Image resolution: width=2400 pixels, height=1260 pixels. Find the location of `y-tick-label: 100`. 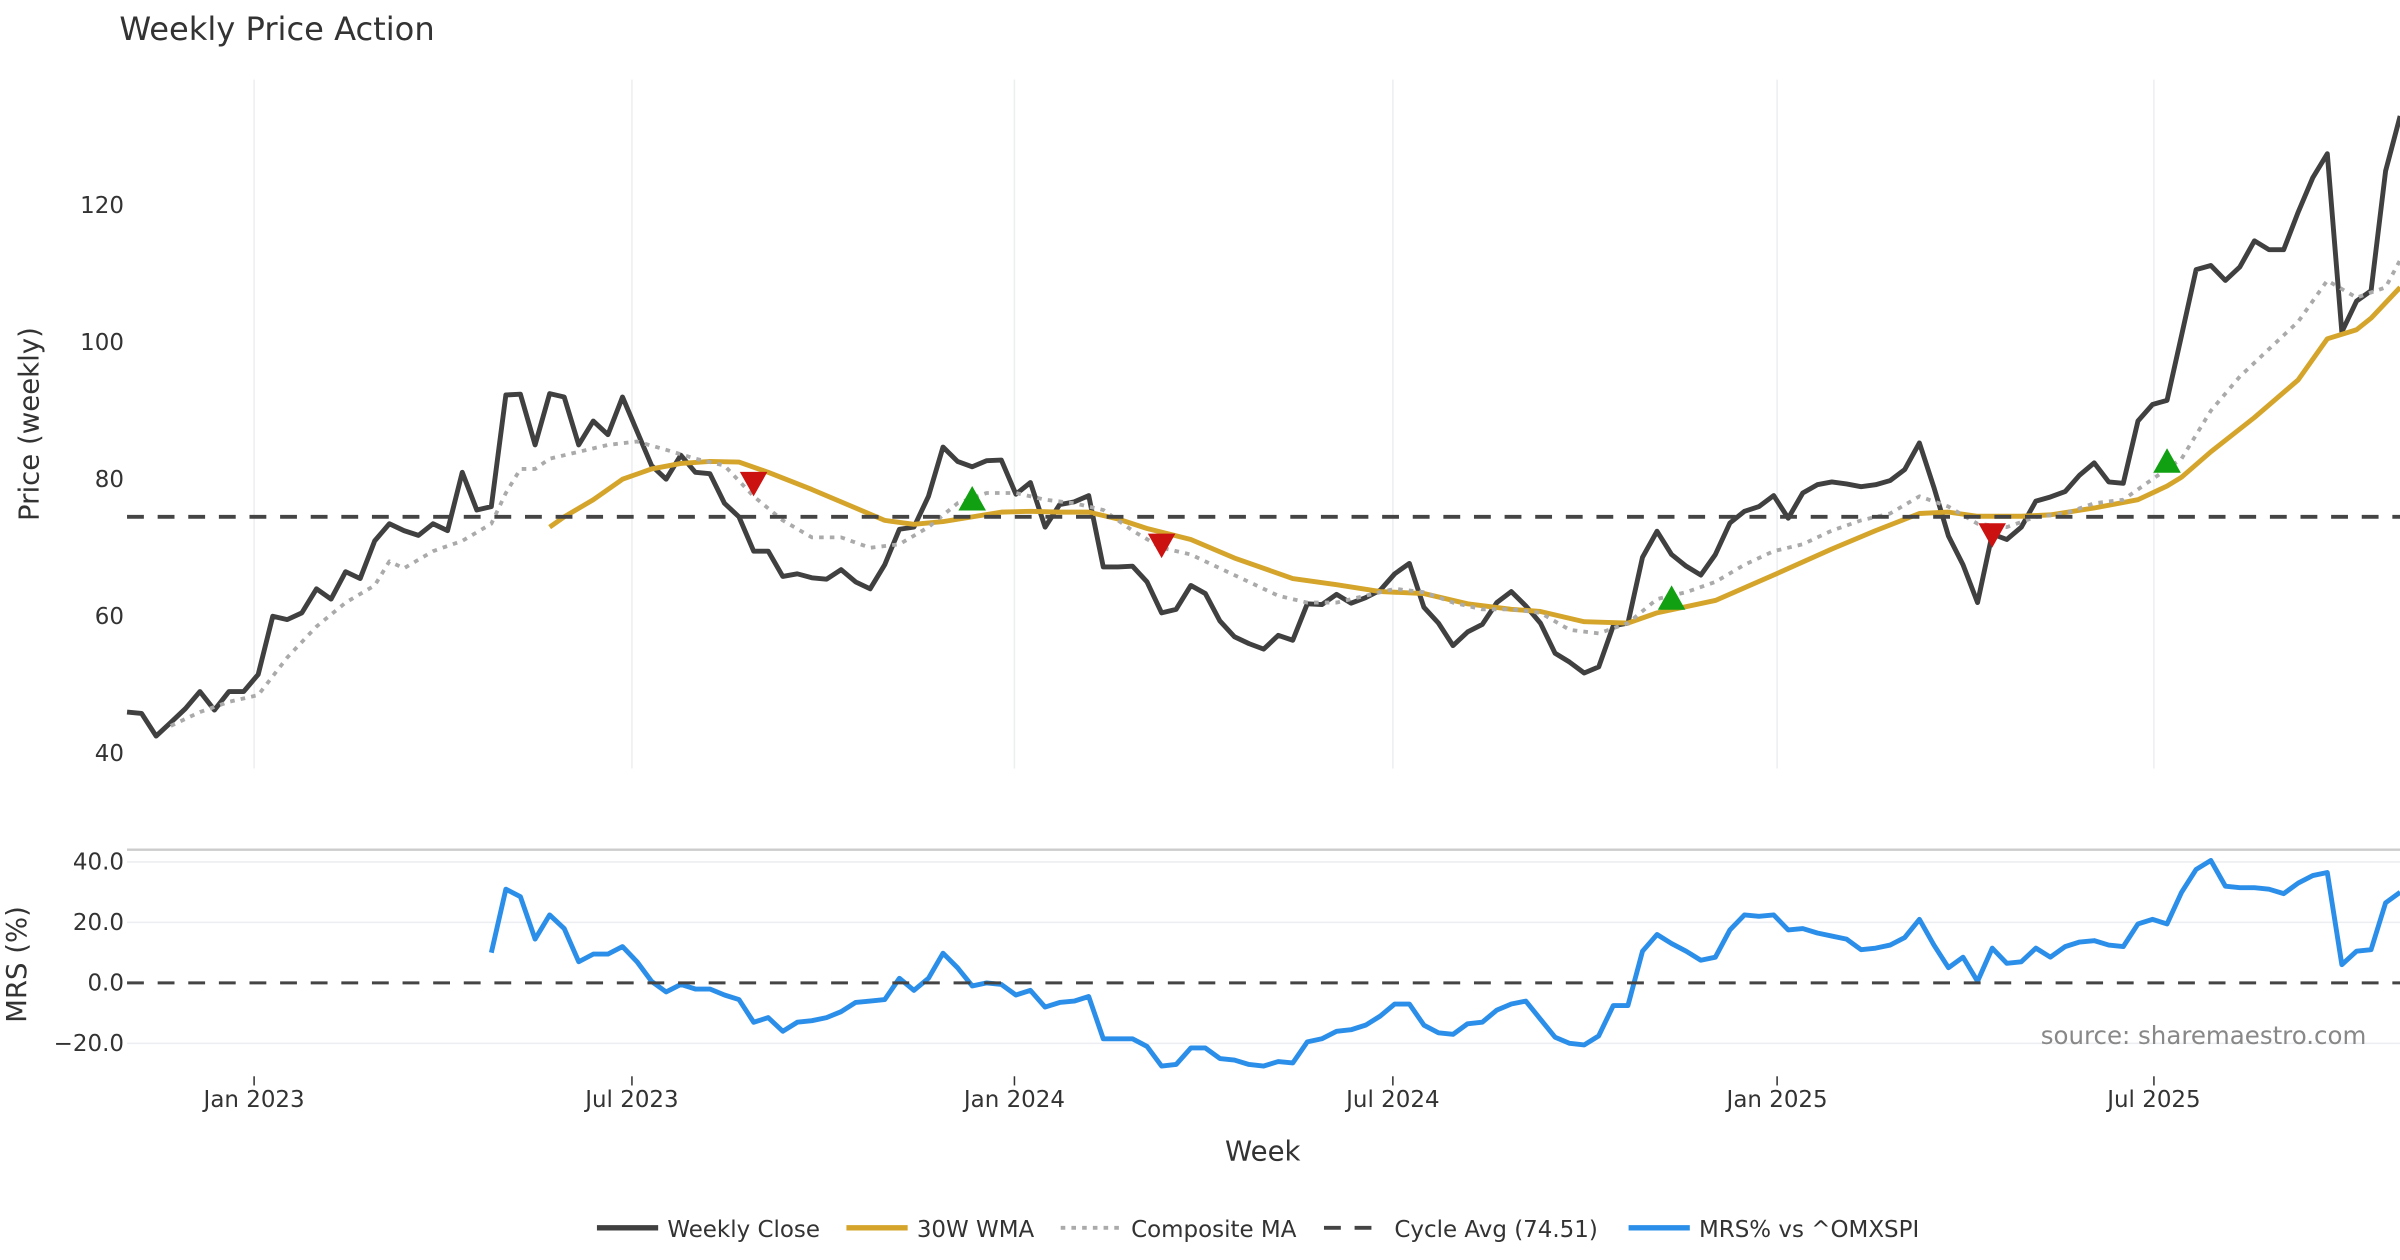

y-tick-label: 100 is located at coordinates (102, 343).